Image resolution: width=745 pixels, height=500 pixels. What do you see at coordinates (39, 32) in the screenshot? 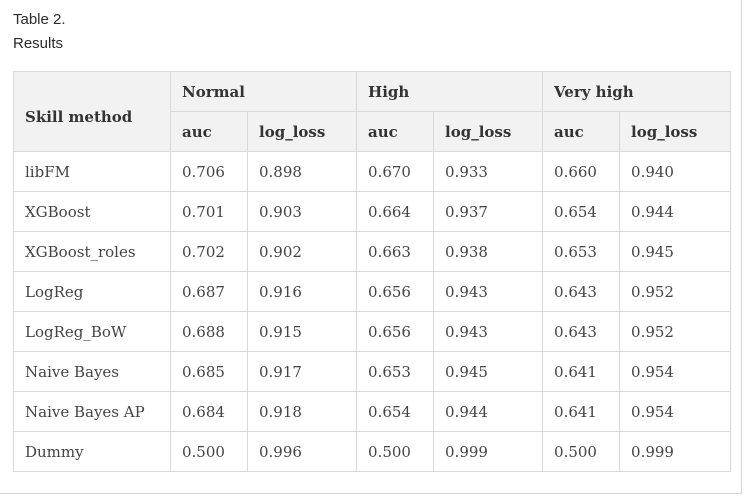
I see `table-caption: Table 2. Results` at bounding box center [39, 32].